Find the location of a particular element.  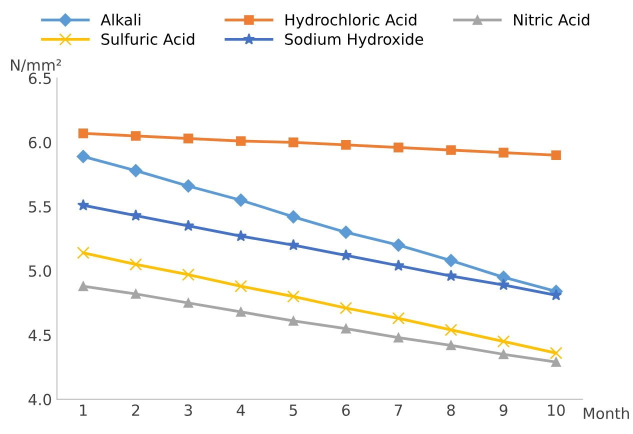

x-tick-label: 5 is located at coordinates (293, 410).